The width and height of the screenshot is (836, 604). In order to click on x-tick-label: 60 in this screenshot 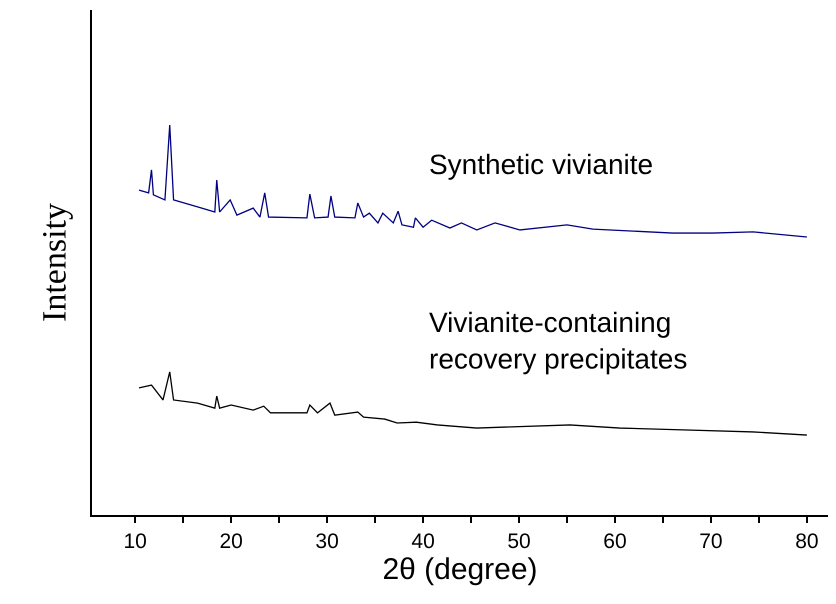, I will do `click(615, 541)`.